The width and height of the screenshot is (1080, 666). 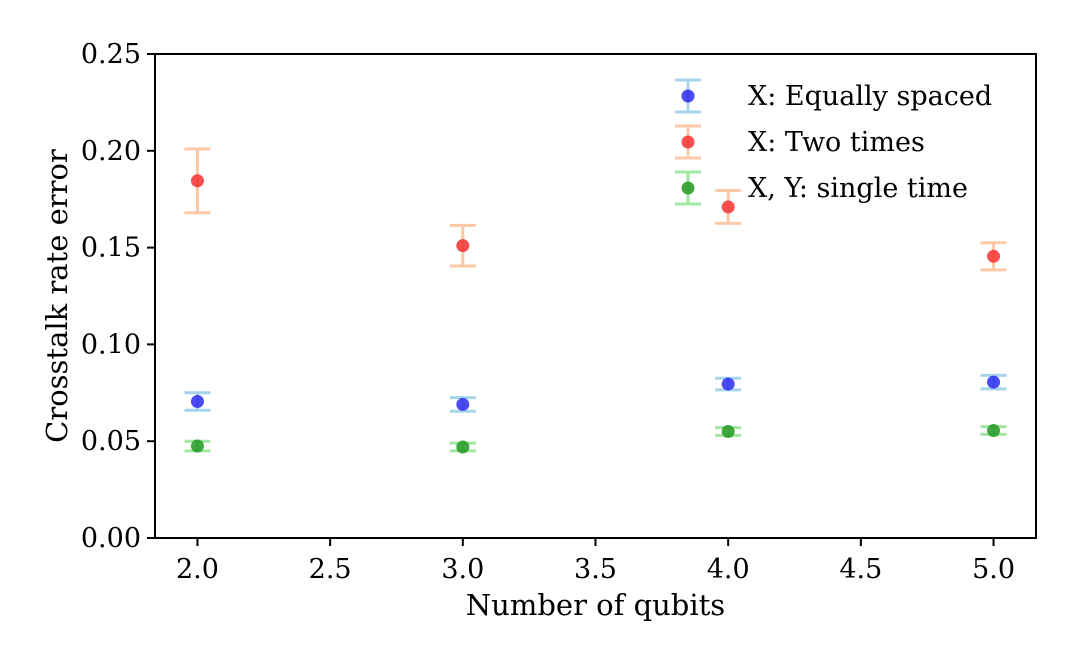 What do you see at coordinates (870, 96) in the screenshot?
I see `legend-label: X: Equally spaced` at bounding box center [870, 96].